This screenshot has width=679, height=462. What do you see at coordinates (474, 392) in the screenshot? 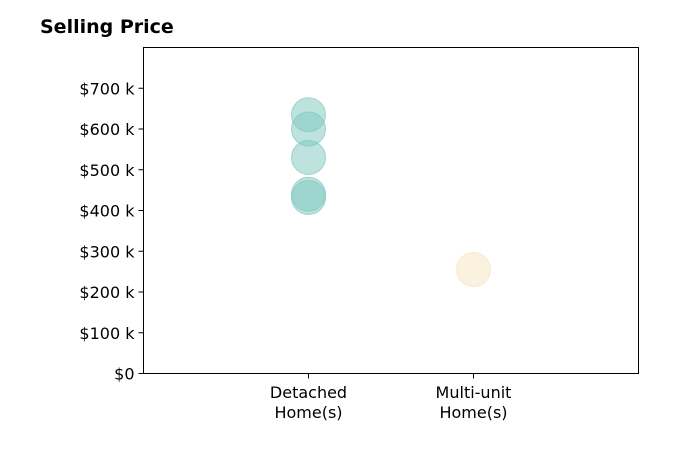
I see `x-tick-label: Multi-unit` at bounding box center [474, 392].